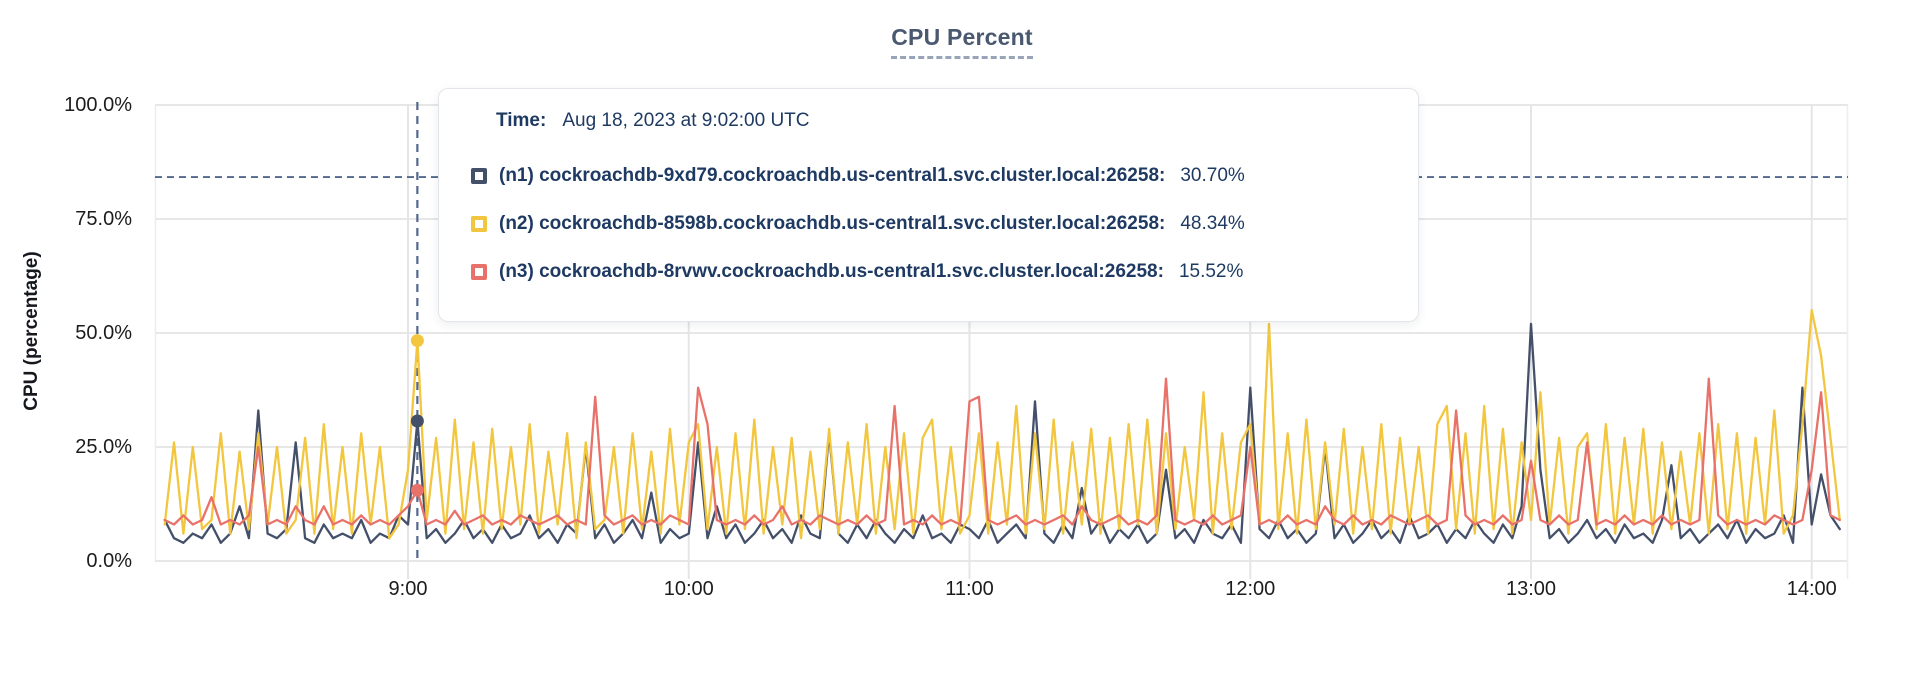  Describe the element at coordinates (969, 589) in the screenshot. I see `x-axis-tick-label: 11:00` at that location.